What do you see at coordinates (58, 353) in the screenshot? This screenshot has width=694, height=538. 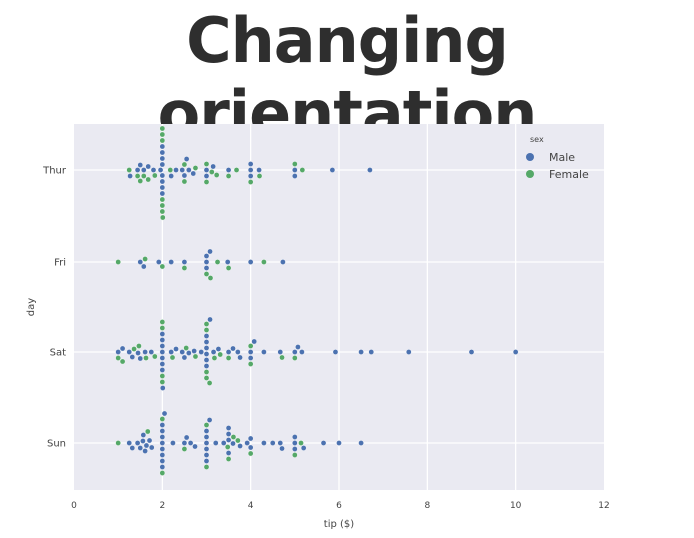 I see `y-tick-label: Sat` at bounding box center [58, 353].